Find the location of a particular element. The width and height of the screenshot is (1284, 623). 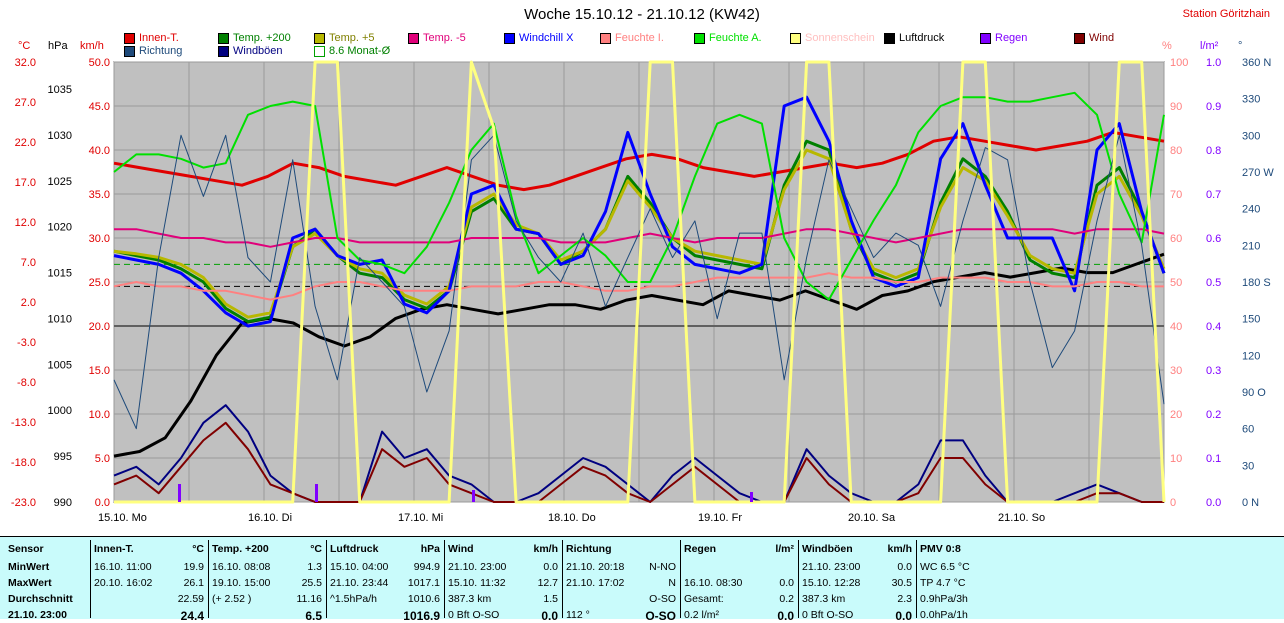

table-cell-value: 1.5 is located at coordinates (550, 599).